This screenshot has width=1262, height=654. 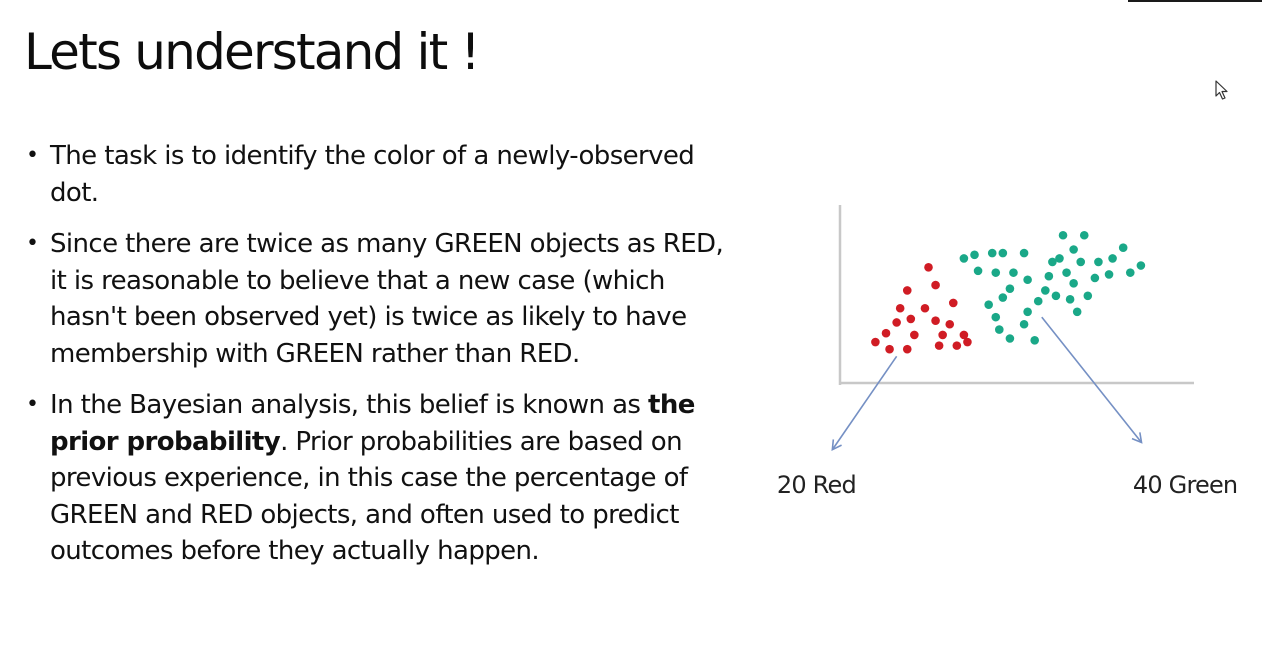 What do you see at coordinates (1195, 1) in the screenshot?
I see `top-edge-line` at bounding box center [1195, 1].